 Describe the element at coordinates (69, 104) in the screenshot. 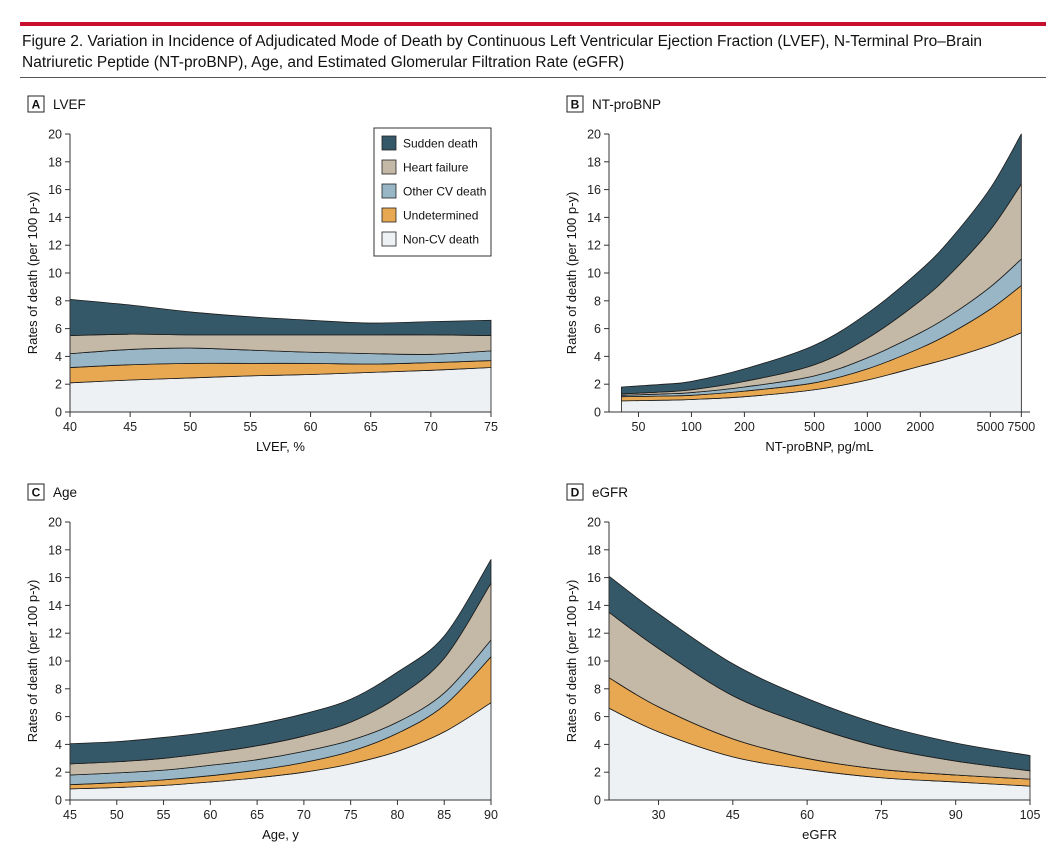

I see `panel-title: LVEF` at that location.